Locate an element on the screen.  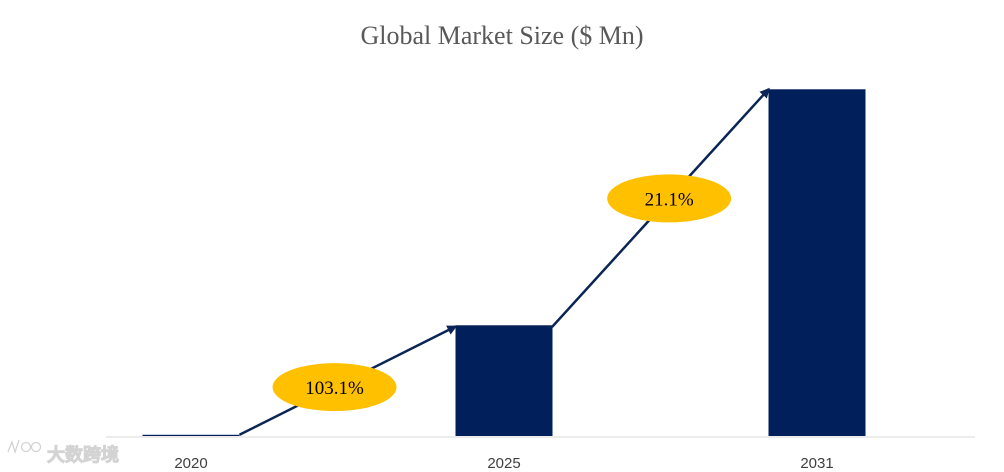
watermark-text: 大数跨境 is located at coordinates (83, 455).